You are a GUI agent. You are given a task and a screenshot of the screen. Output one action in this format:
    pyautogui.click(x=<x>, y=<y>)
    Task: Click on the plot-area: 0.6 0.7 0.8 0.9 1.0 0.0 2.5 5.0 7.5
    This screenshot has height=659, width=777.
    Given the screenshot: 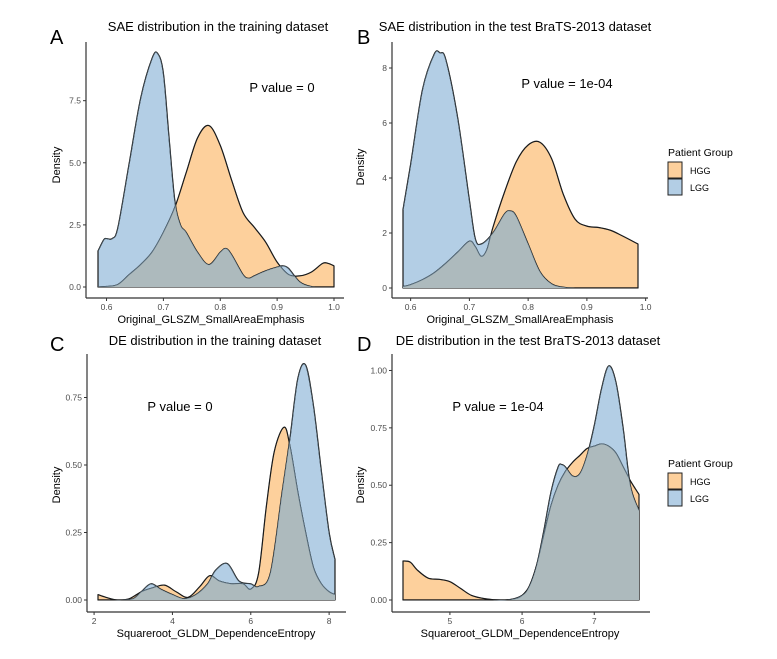 What is the action you would take?
    pyautogui.click(x=206, y=177)
    